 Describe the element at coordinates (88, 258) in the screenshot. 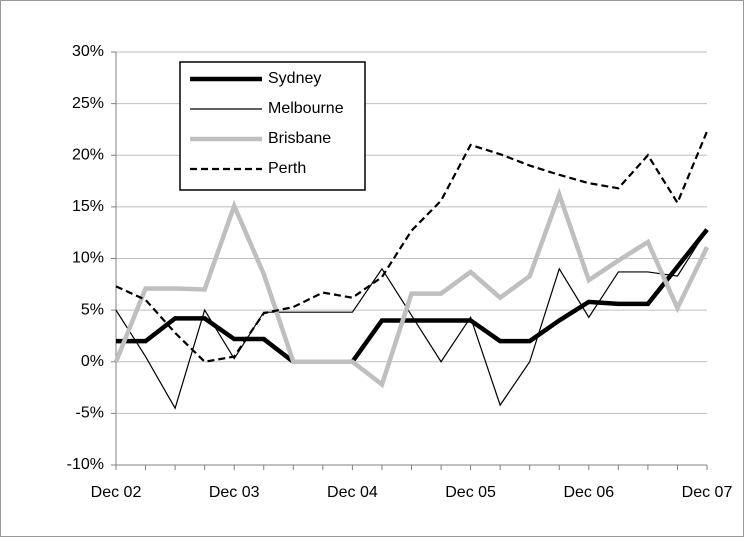

I see `y-tick-label: 10%` at that location.